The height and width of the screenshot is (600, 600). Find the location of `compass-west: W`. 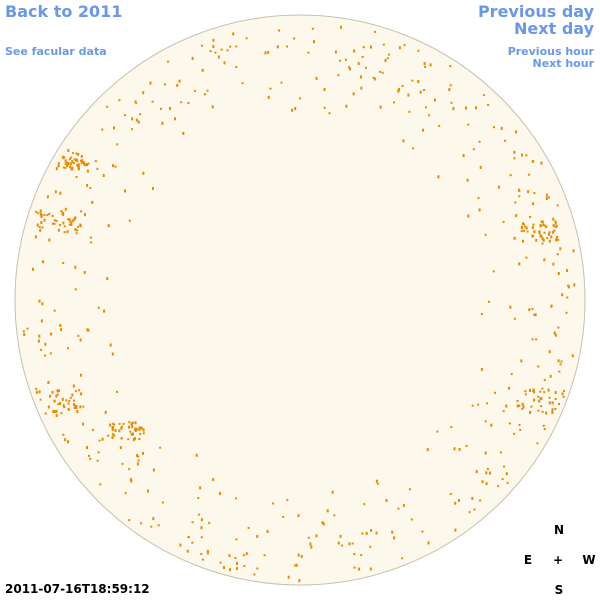

compass-west: W is located at coordinates (589, 560).